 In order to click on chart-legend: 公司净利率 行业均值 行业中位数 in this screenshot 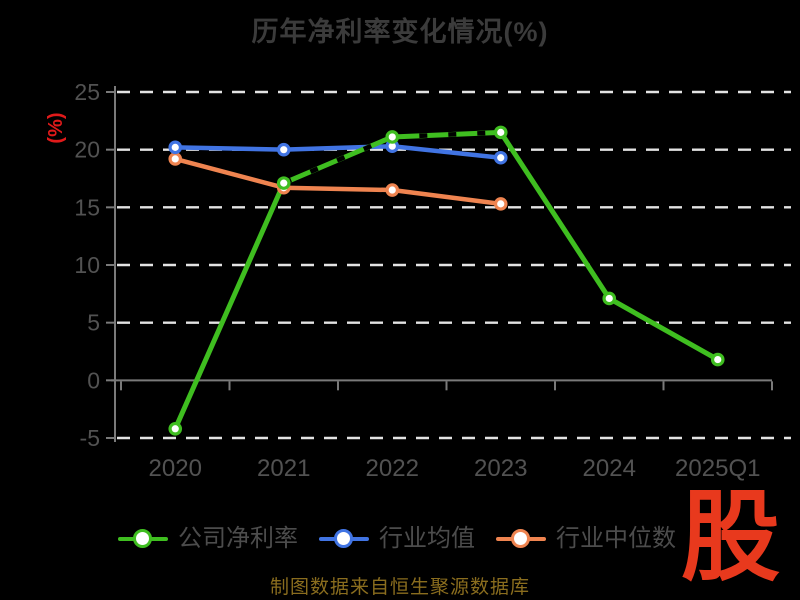, I will do `click(397, 539)`.